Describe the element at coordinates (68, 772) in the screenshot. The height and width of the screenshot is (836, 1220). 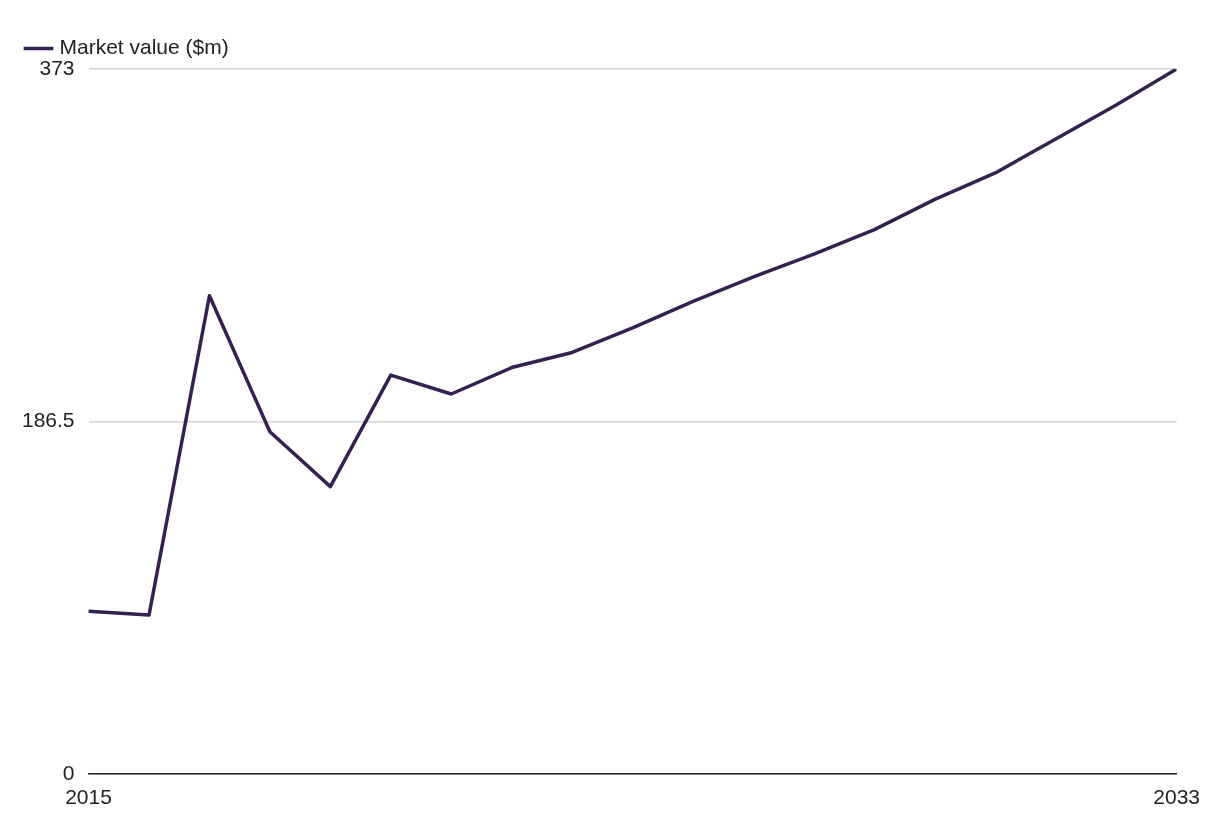
I see `y-tick-label: 0` at that location.